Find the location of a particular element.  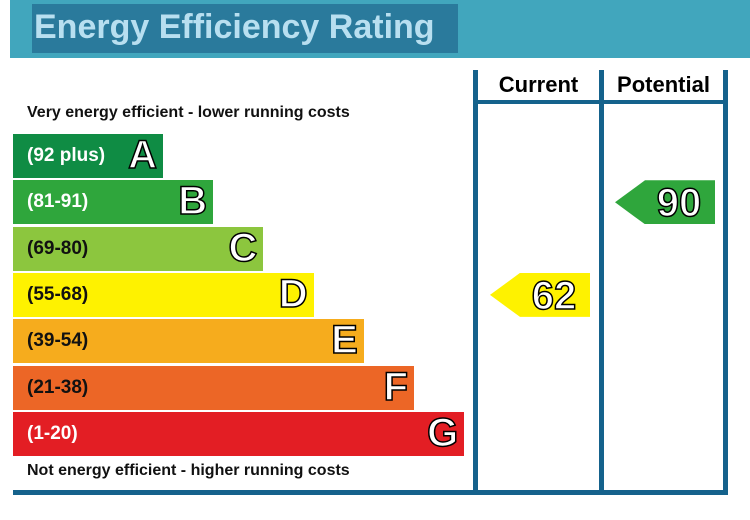

band-range-label: (39-54) is located at coordinates (58, 341).